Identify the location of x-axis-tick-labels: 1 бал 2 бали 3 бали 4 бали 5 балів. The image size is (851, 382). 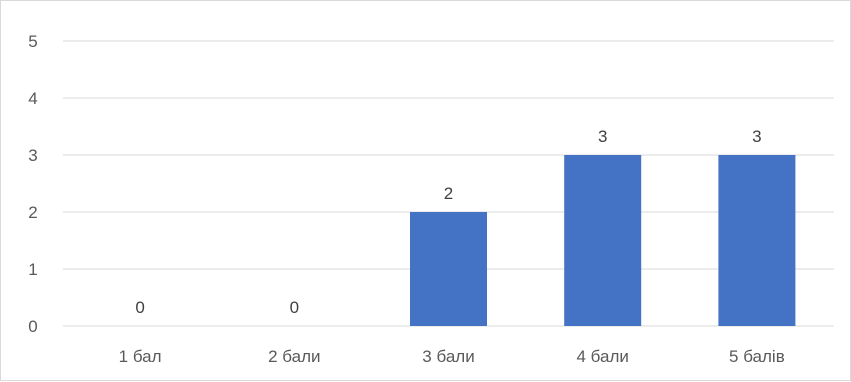
(452, 356).